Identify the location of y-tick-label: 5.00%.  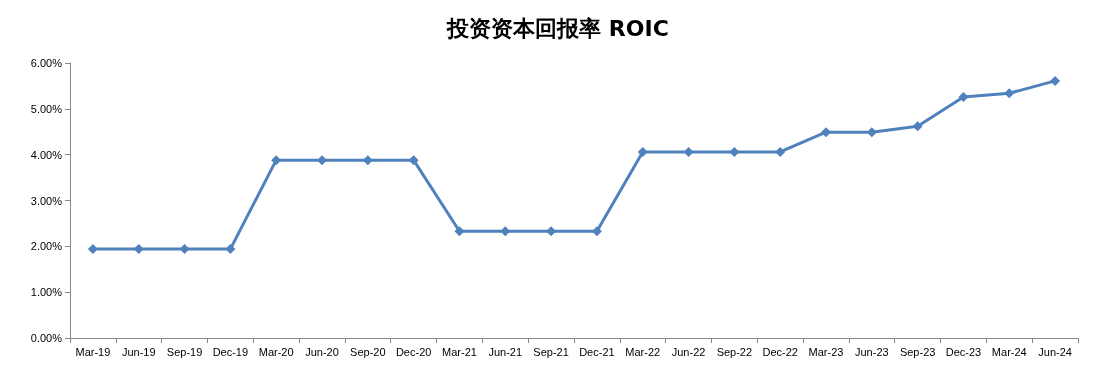
(46, 108).